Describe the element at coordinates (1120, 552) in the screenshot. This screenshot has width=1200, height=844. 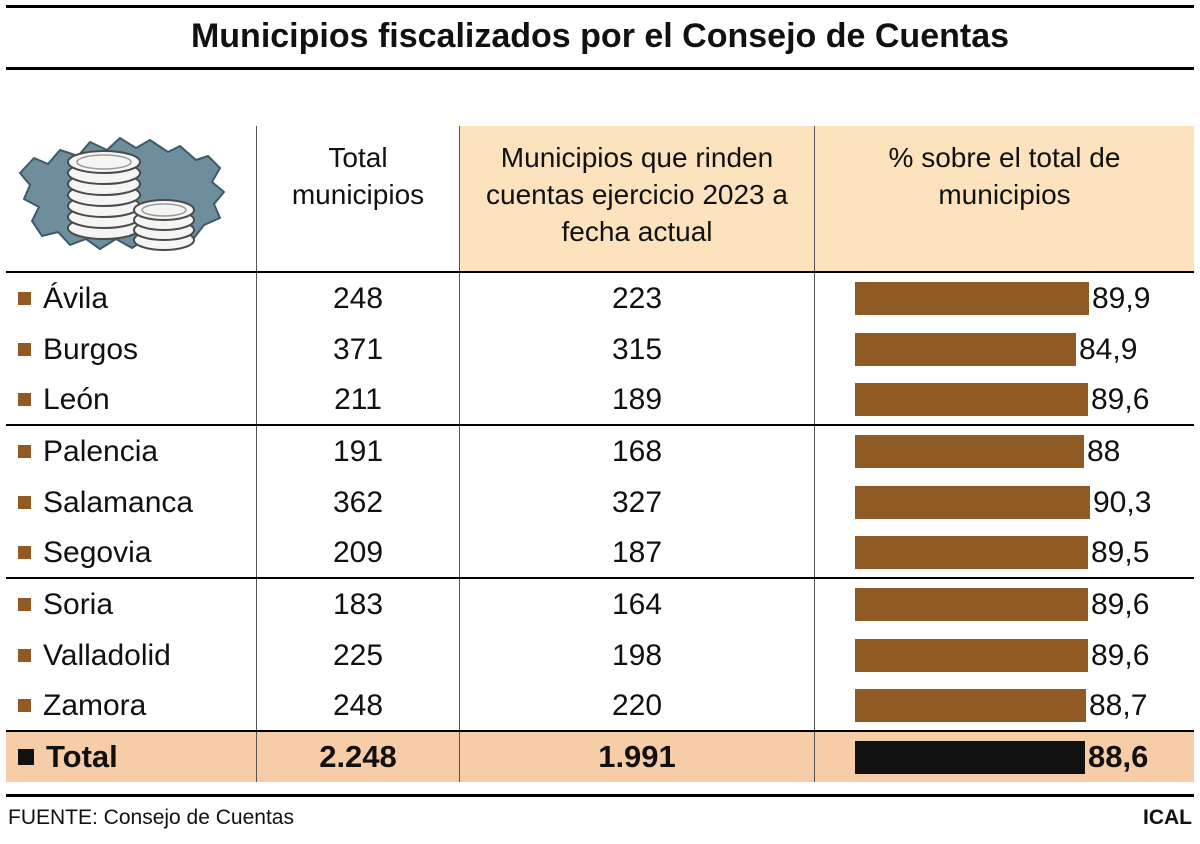
I see `pct-label: 89,5` at that location.